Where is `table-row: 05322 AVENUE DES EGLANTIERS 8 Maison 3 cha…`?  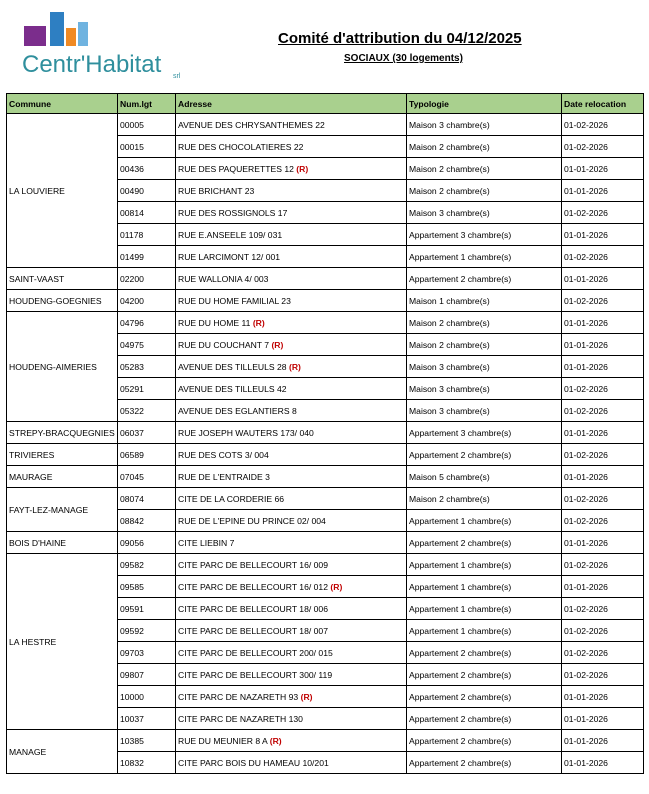
table-row: 05322 AVENUE DES EGLANTIERS 8 Maison 3 cha… is located at coordinates (325, 410).